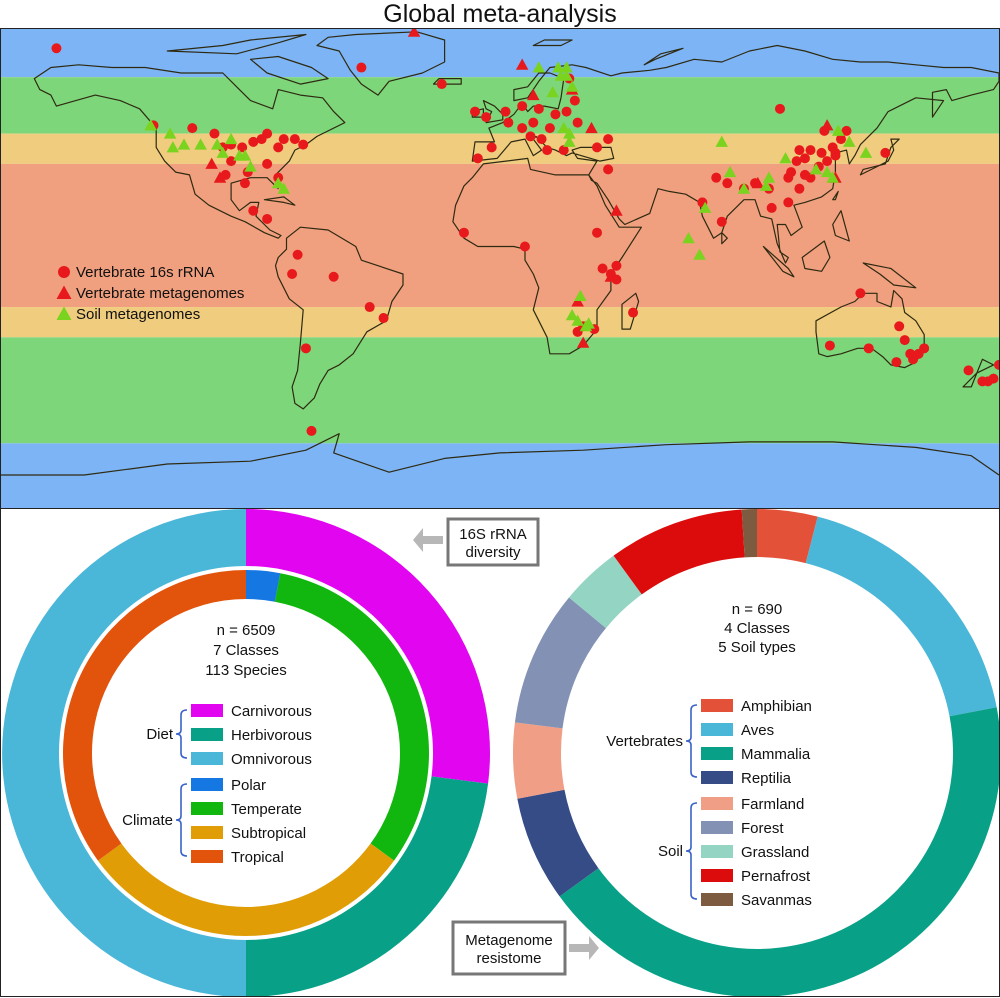  What do you see at coordinates (560, 663) in the screenshot?
I see `slice-forest` at bounding box center [560, 663].